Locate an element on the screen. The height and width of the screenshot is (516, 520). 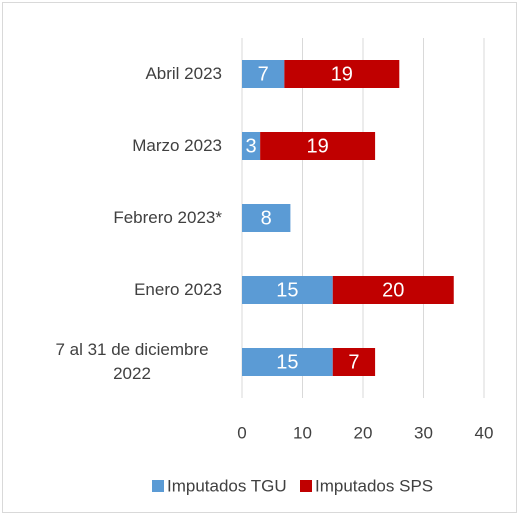
x-tick-label: 40 is located at coordinates (484, 432).